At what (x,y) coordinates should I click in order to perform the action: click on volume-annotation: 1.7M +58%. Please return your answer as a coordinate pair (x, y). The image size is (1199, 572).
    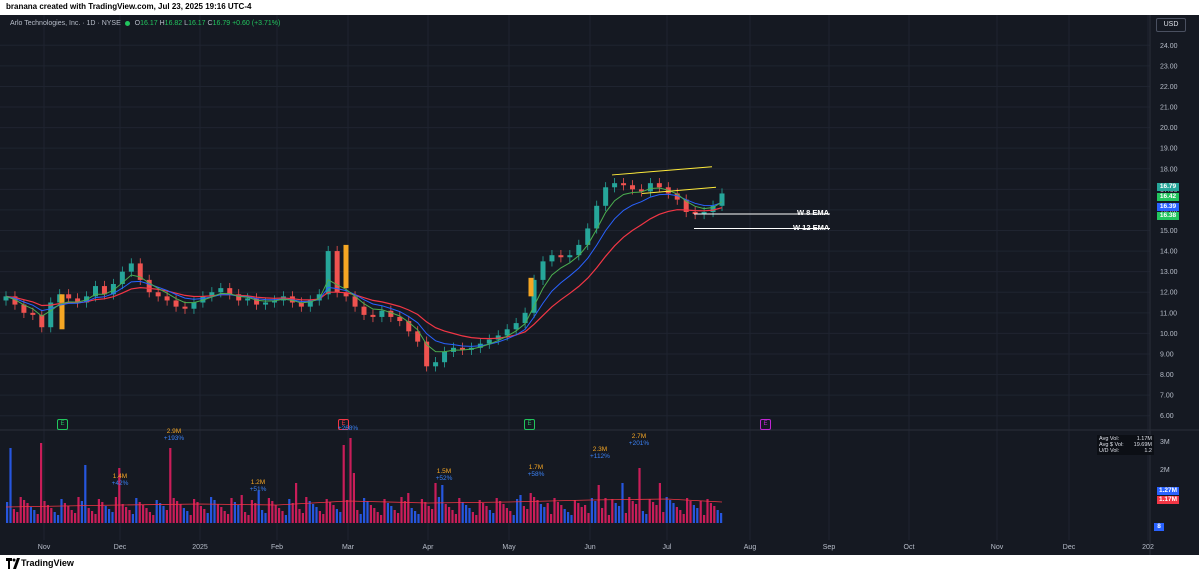
    Looking at the image, I should click on (536, 471).